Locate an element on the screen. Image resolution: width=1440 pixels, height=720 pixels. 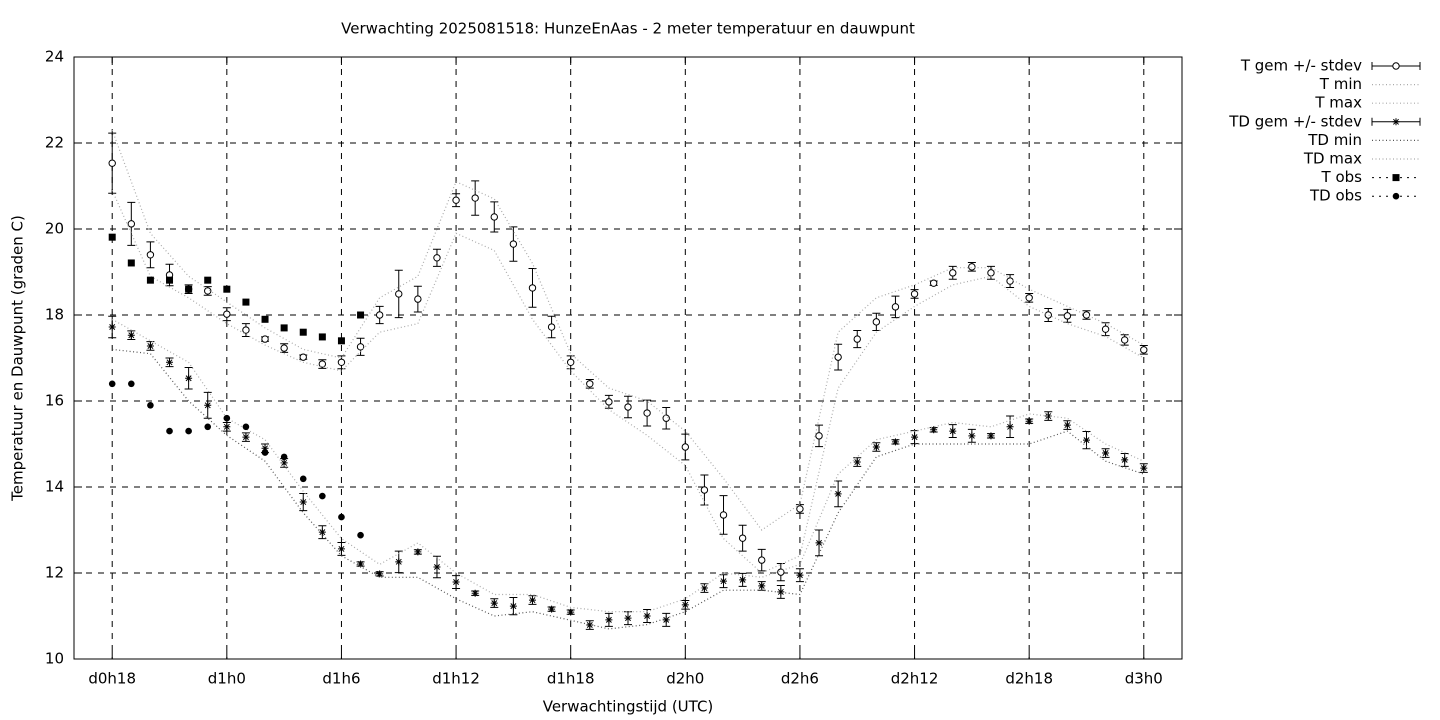
legend-label: TD min is located at coordinates (1334, 140).